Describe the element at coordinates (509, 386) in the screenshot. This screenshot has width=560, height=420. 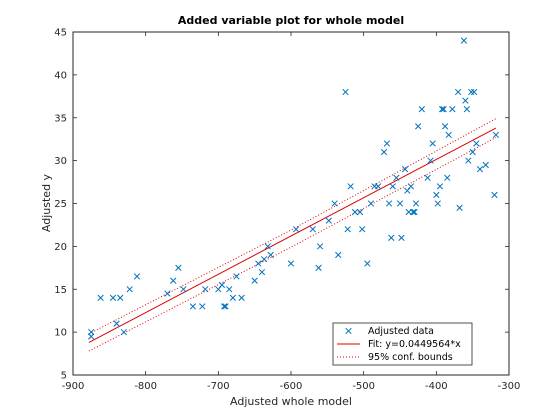
I see `x-tick-label: -300` at that location.